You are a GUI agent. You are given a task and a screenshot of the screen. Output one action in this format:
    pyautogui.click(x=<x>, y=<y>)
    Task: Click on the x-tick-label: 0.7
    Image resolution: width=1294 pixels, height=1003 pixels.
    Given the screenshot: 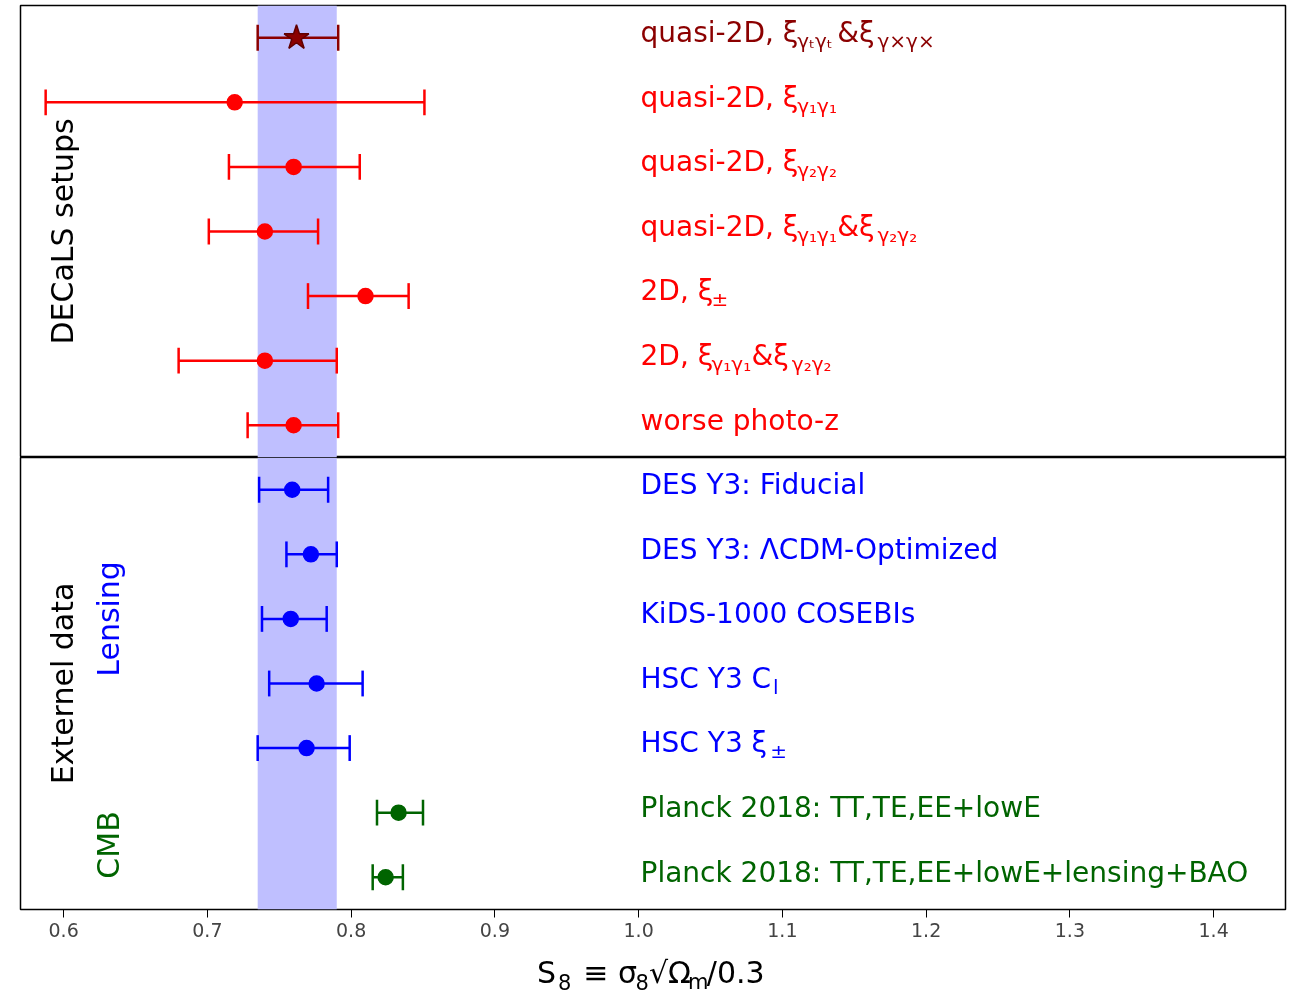 What is the action you would take?
    pyautogui.click(x=207, y=929)
    